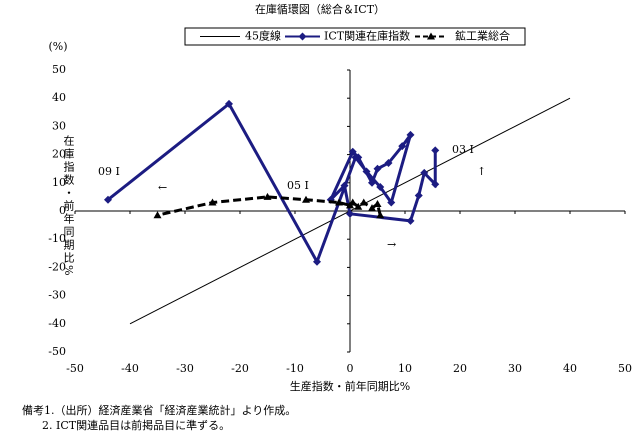  I want to click on x-tick-label: 40, so click(570, 368).